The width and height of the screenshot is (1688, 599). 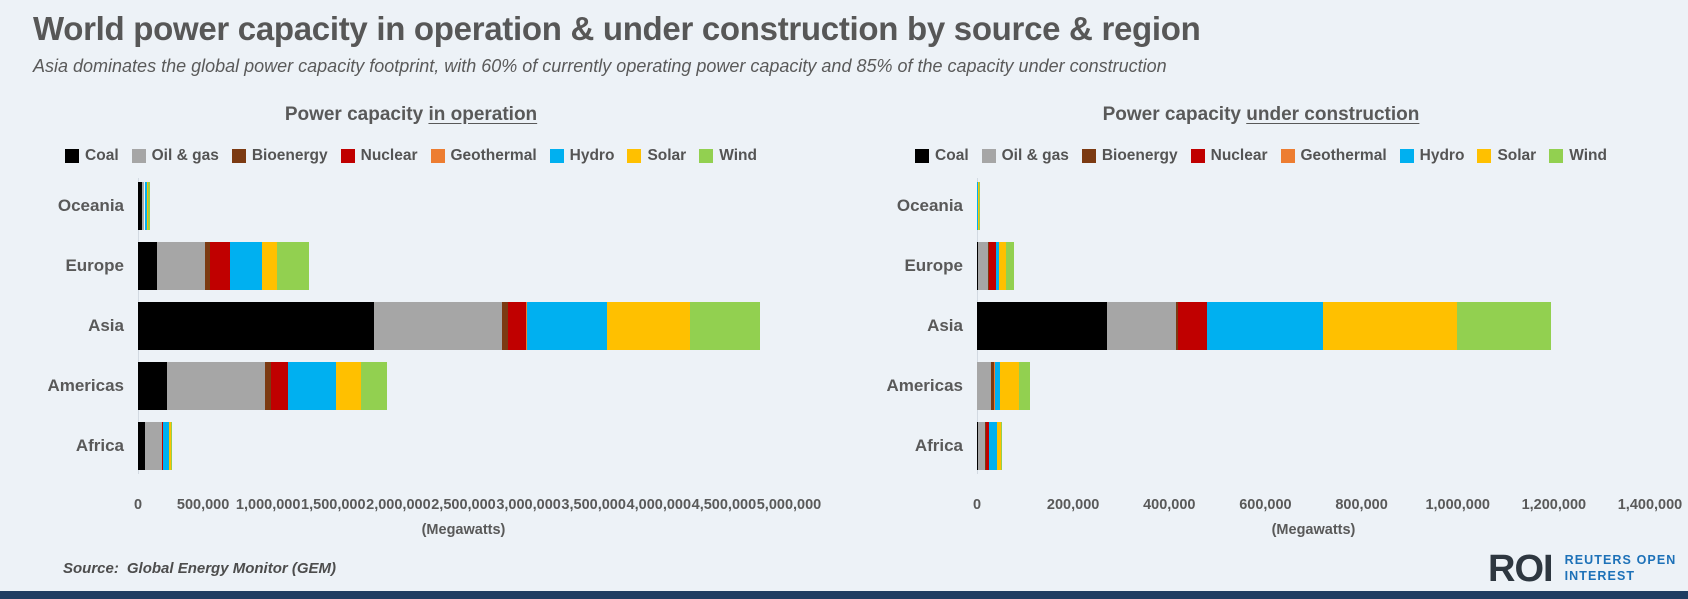 I want to click on roi-logo-subtext: REUTERS OPEN INTEREST, so click(x=1620, y=568).